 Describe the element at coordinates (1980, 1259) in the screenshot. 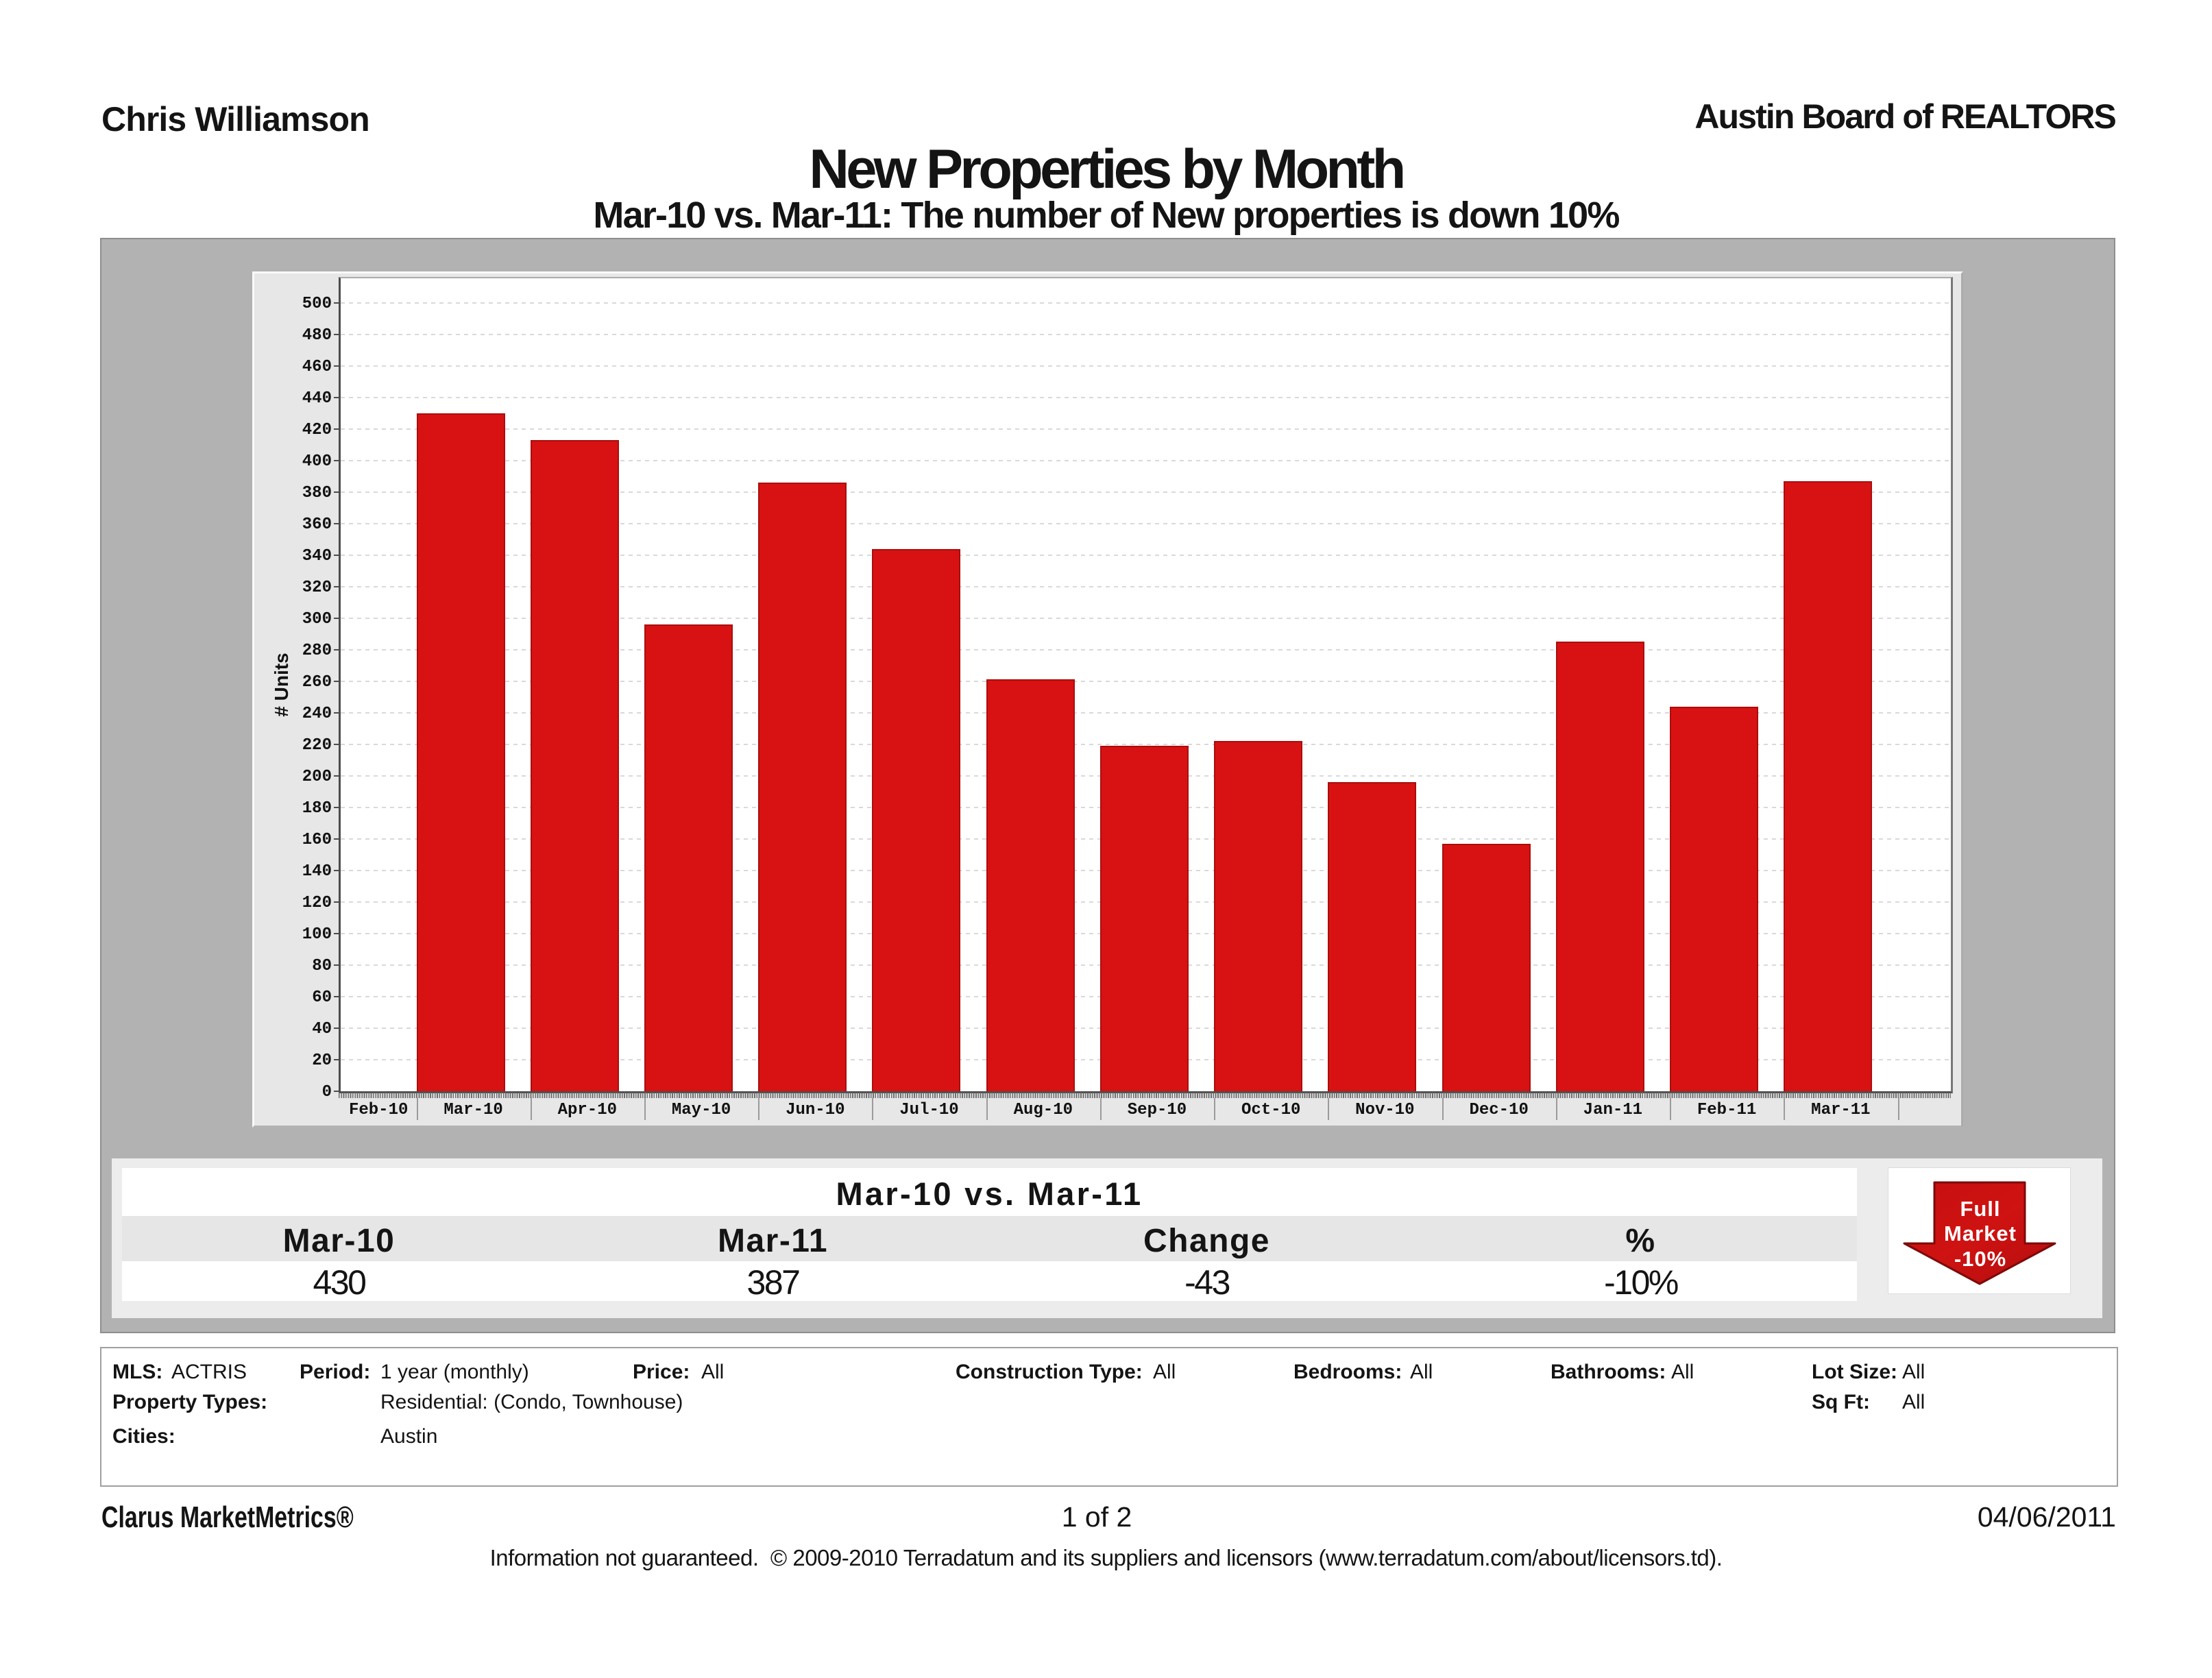

I see `svg-text: -10%` at that location.